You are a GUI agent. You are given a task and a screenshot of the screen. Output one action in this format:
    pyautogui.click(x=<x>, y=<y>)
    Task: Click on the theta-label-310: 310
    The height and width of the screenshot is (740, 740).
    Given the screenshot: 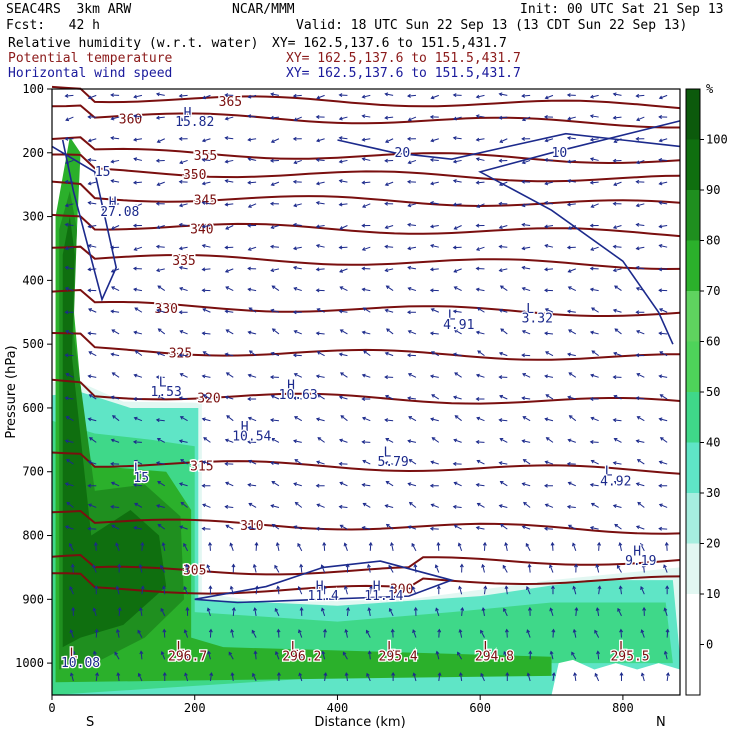 What is the action you would take?
    pyautogui.click(x=251, y=526)
    